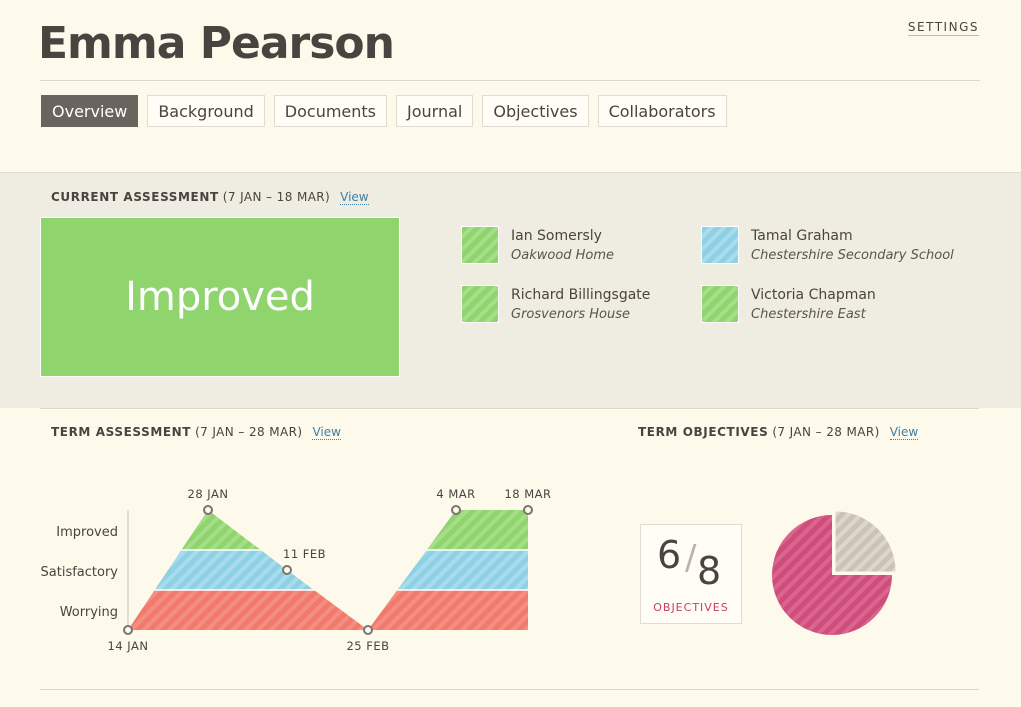 This screenshot has height=707, width=1021. Describe the element at coordinates (249, 432) in the screenshot. I see `term-assessment-range: (7 JAN – 28 MAR)` at that location.